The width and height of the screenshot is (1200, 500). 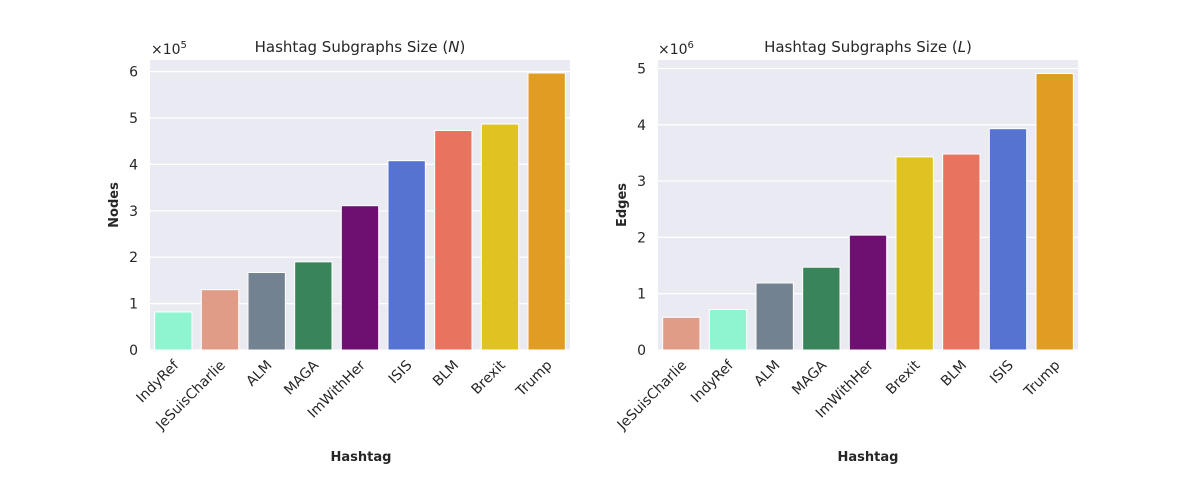 I want to click on y-axis-label-nodes: Nodes, so click(x=114, y=205).